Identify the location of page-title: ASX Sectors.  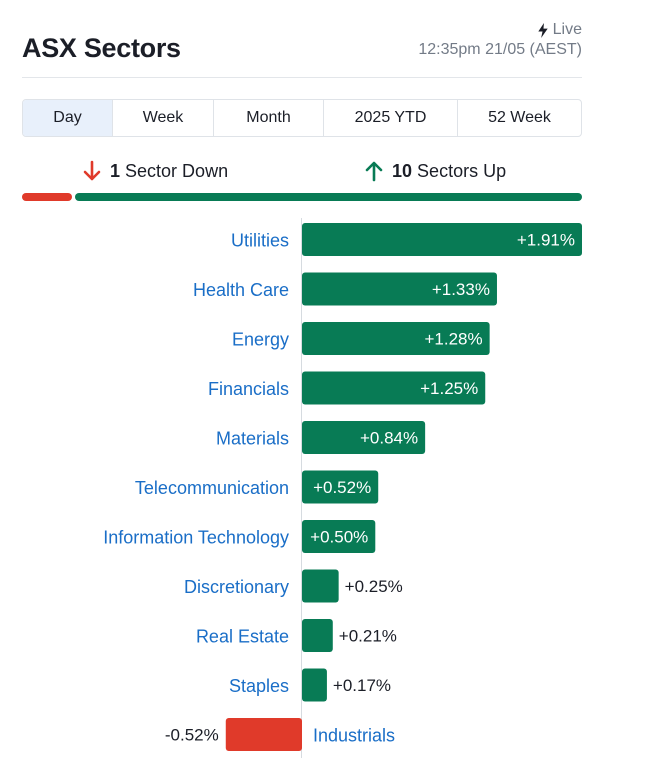
(101, 48).